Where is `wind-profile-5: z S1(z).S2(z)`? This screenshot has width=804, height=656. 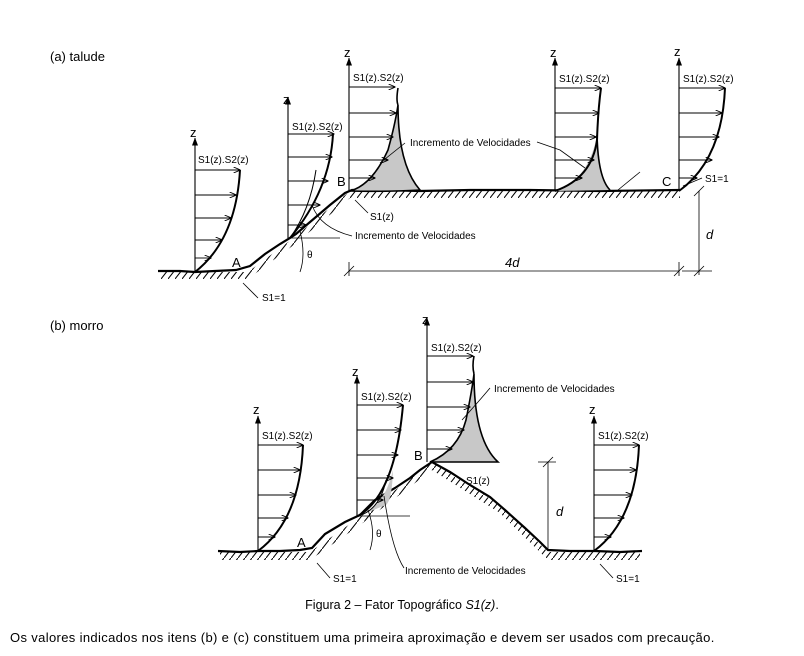
wind-profile-5: z S1(z).S2(z) is located at coordinates (704, 118).